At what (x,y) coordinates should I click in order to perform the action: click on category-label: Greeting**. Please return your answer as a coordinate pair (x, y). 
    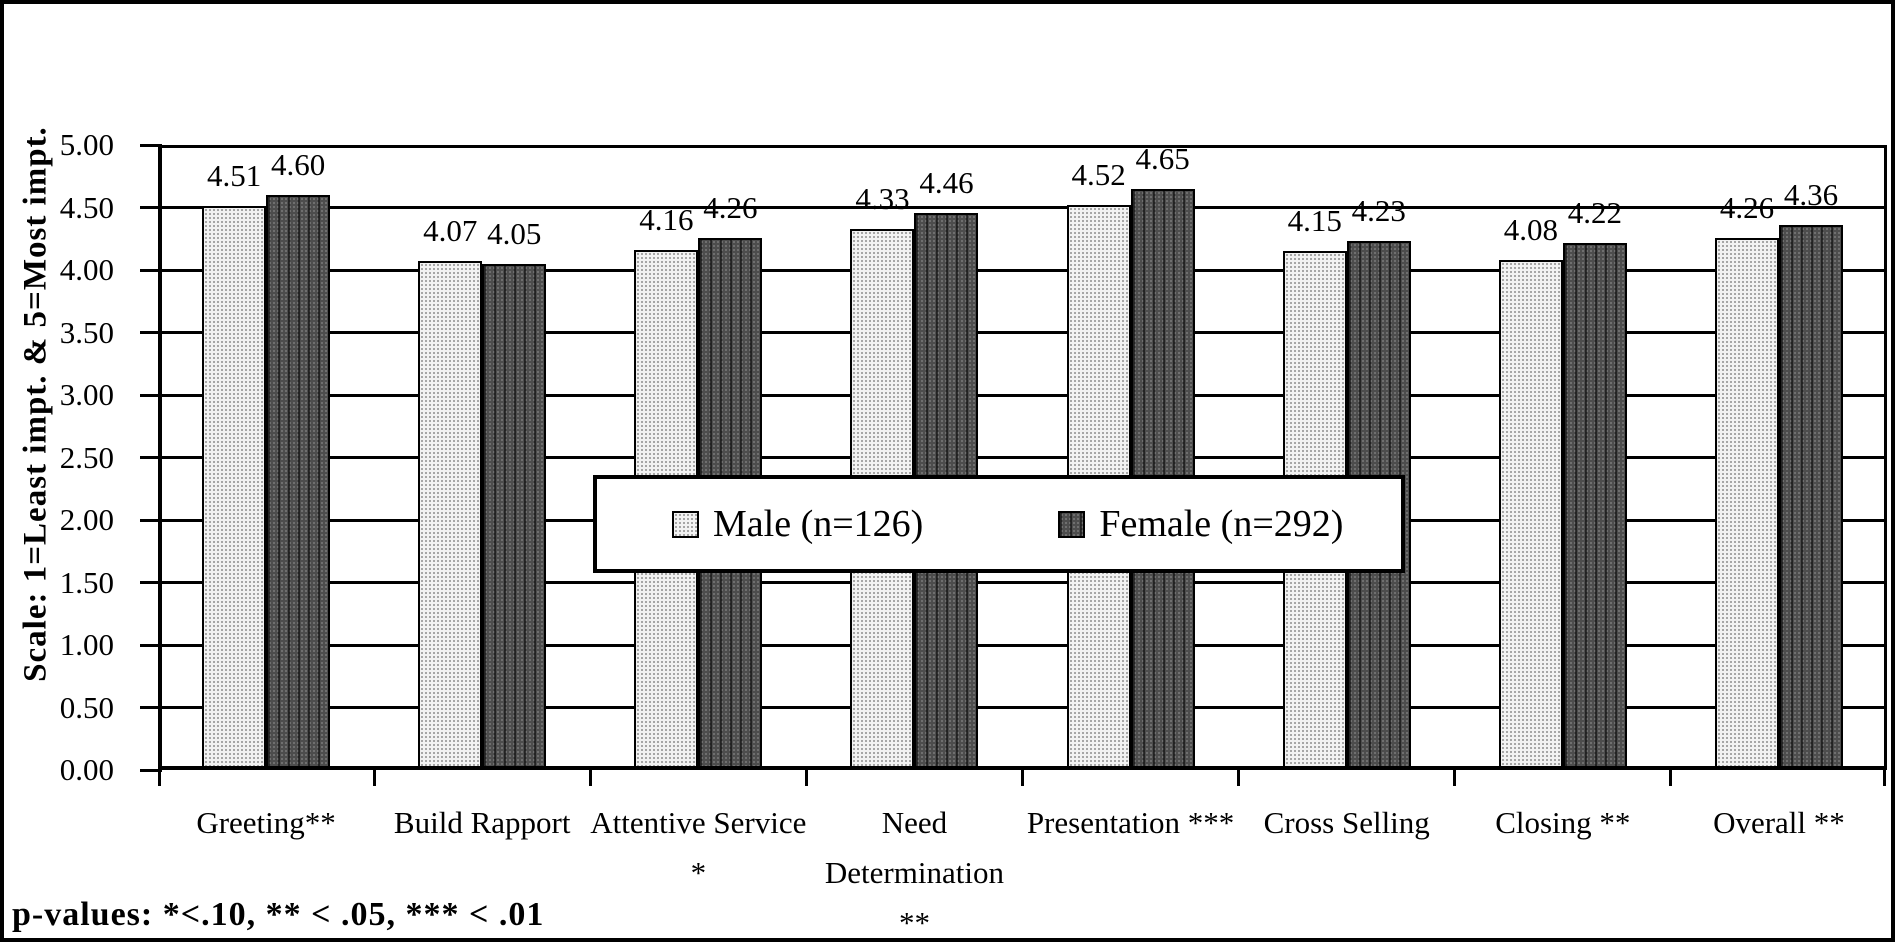
    Looking at the image, I should click on (266, 822).